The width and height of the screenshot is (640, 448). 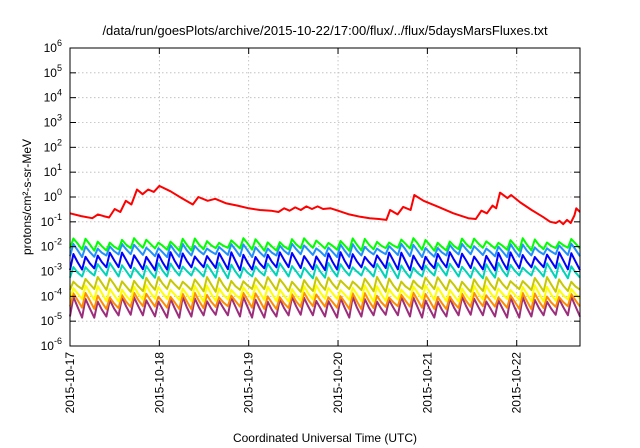 I want to click on y-tick-exponent: -2, so click(x=58, y=242).